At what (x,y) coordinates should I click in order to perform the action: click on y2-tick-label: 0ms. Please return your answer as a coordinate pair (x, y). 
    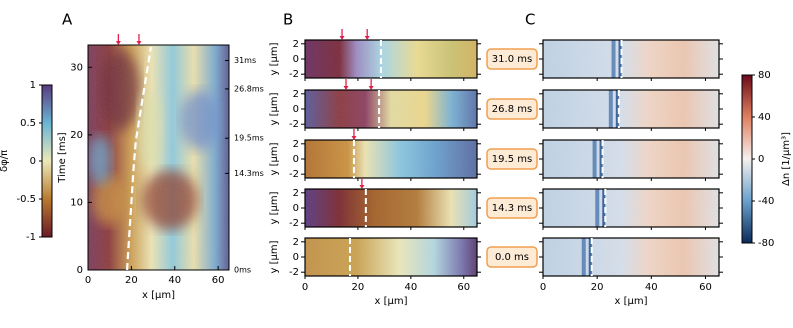
    Looking at the image, I should click on (242, 270).